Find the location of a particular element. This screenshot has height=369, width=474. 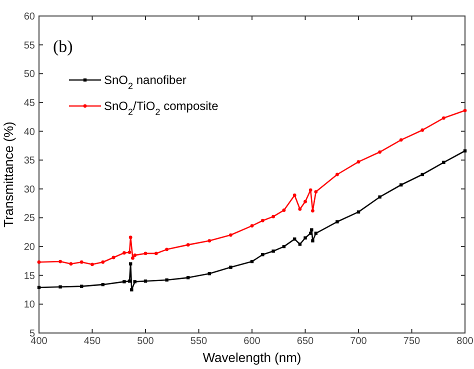

annotation: (b) is located at coordinates (63, 46).